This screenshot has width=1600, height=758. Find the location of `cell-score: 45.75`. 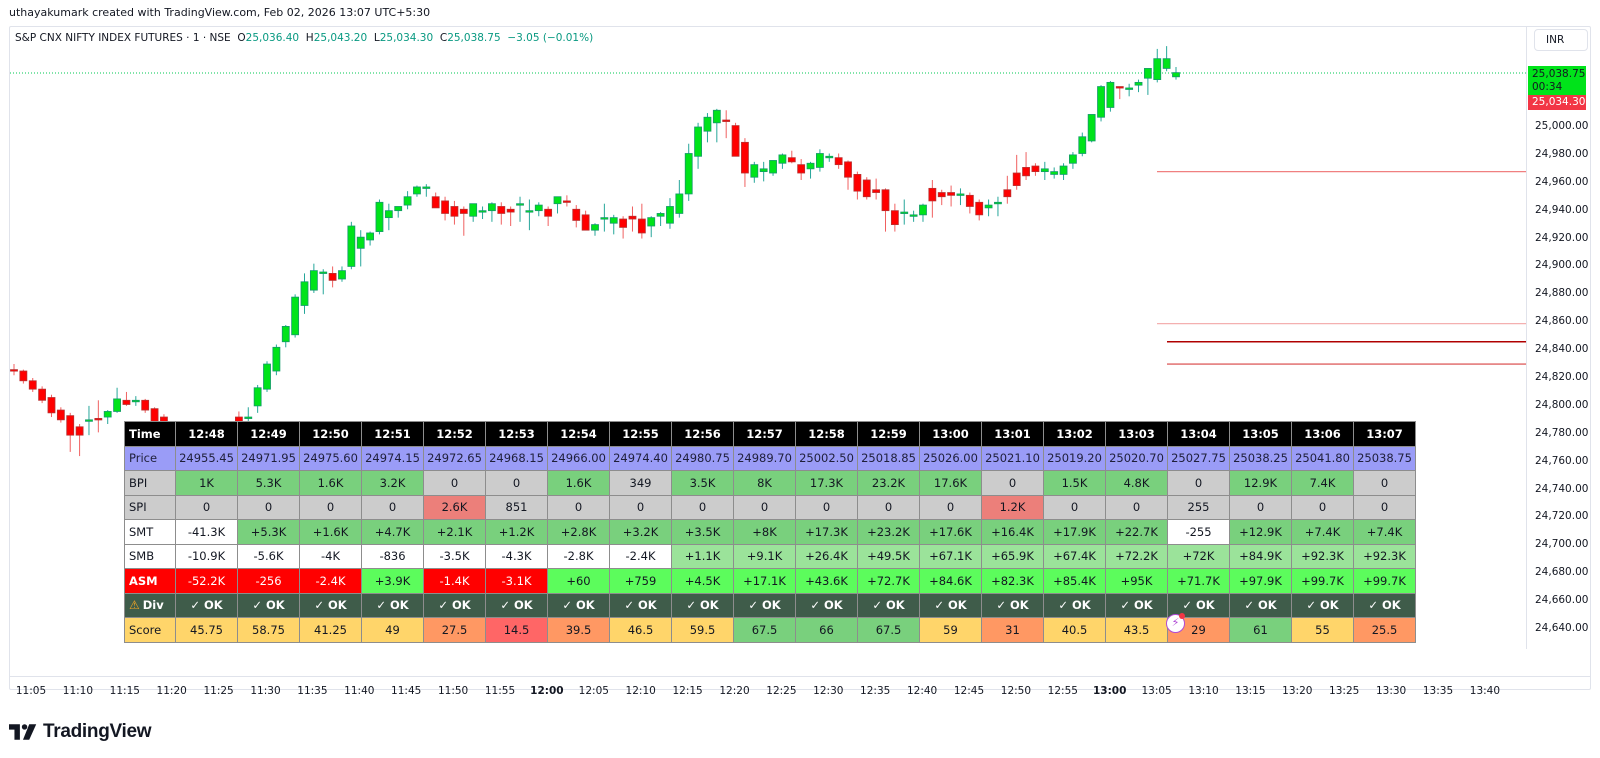

cell-score: 45.75 is located at coordinates (206, 630).